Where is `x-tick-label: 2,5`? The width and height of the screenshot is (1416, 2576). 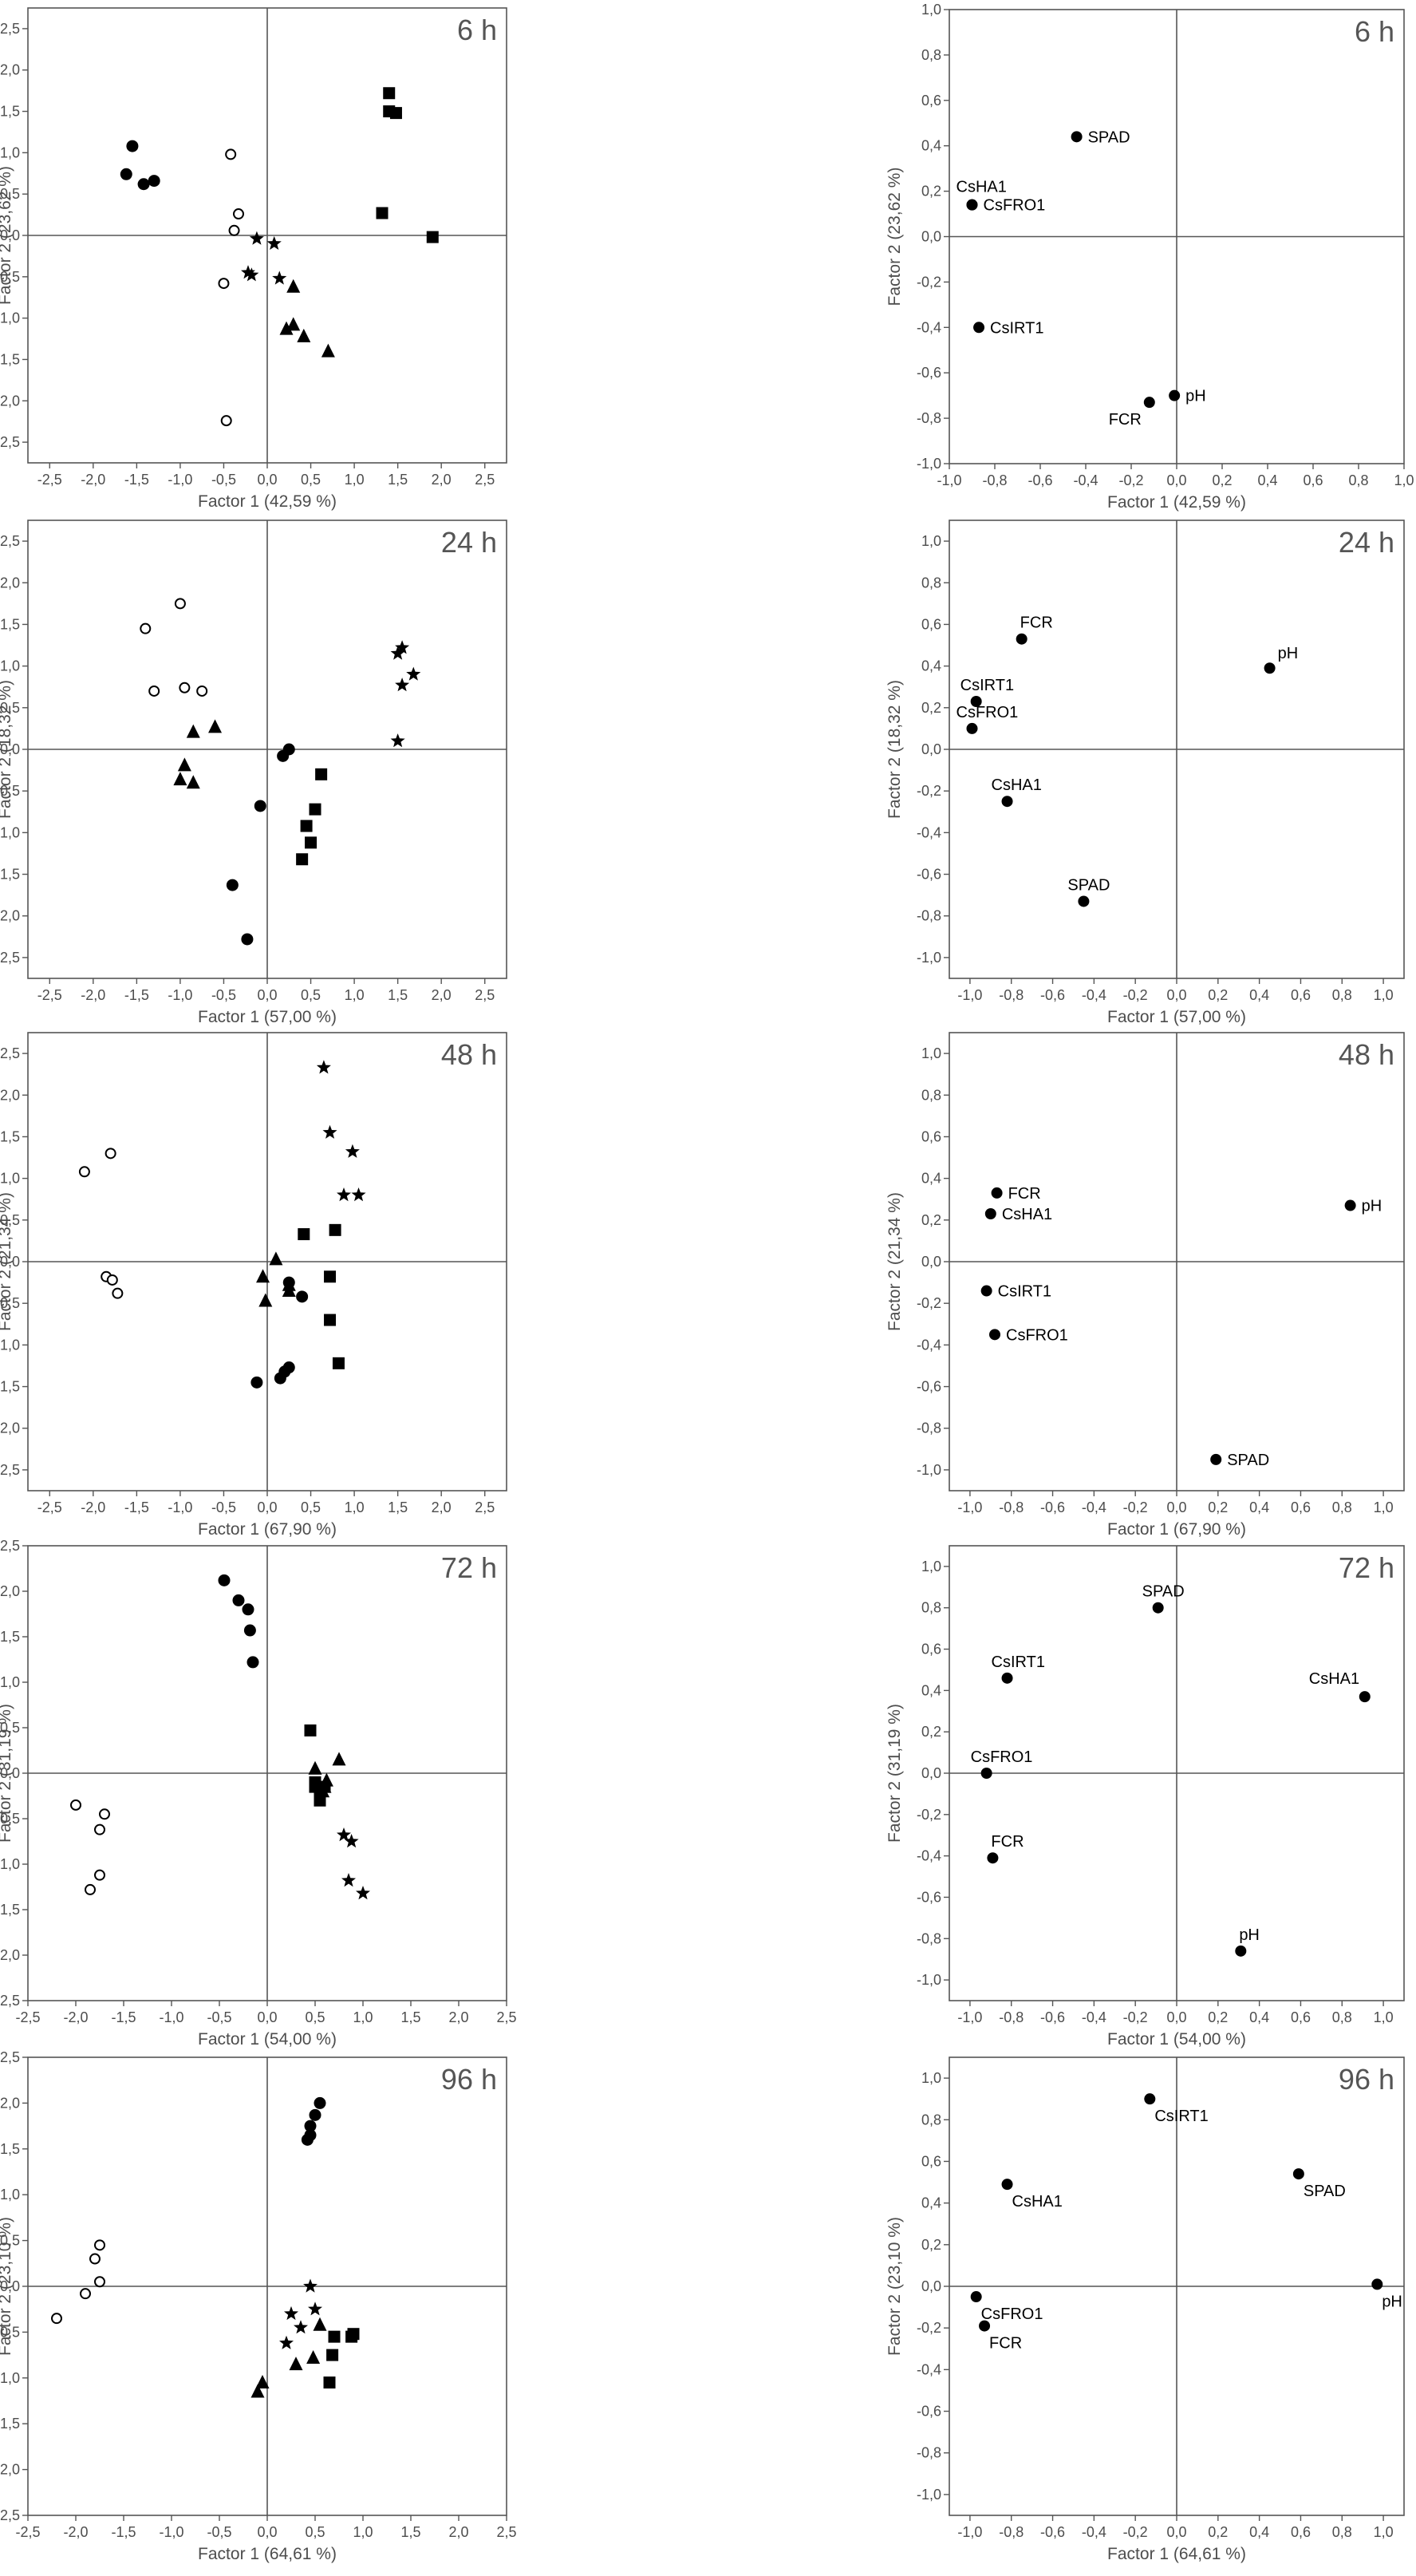
x-tick-label: 2,5 is located at coordinates (485, 480).